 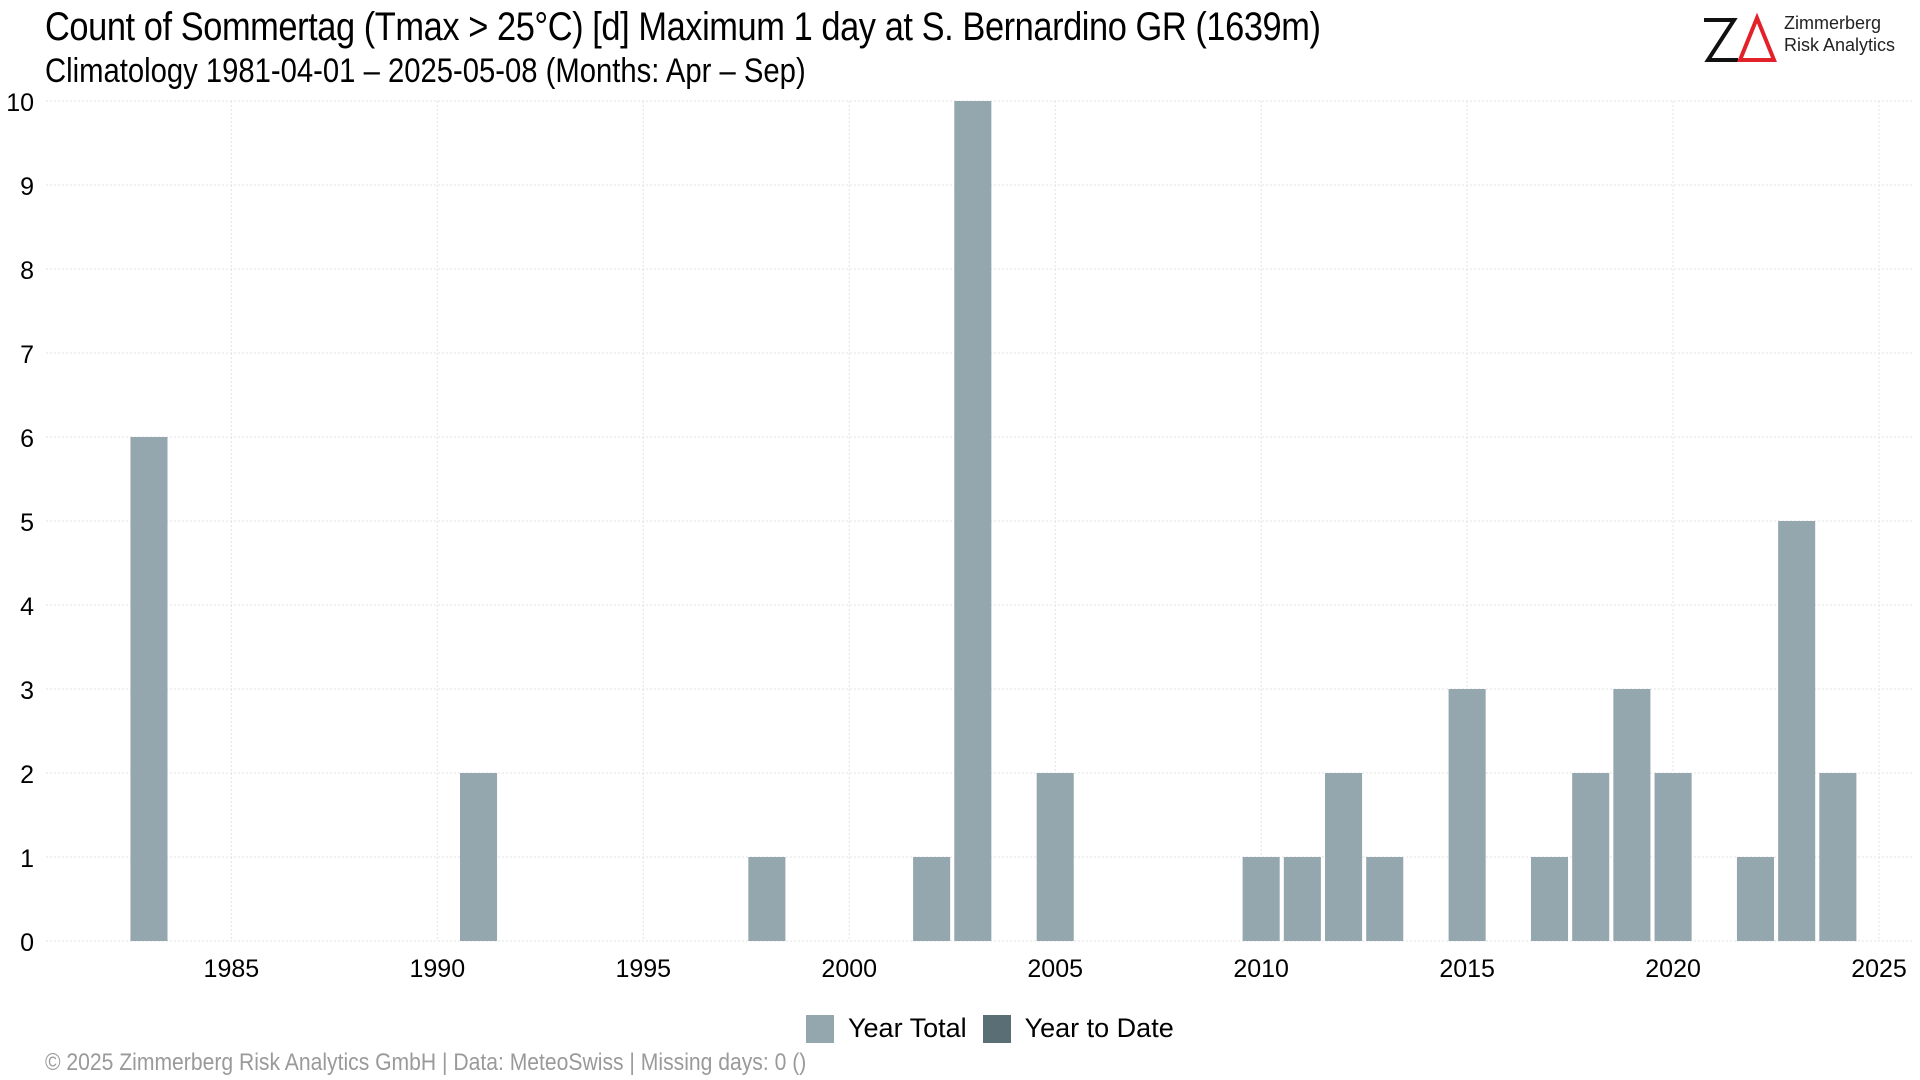 What do you see at coordinates (1757, 37) in the screenshot?
I see `logo-delta-mark` at bounding box center [1757, 37].